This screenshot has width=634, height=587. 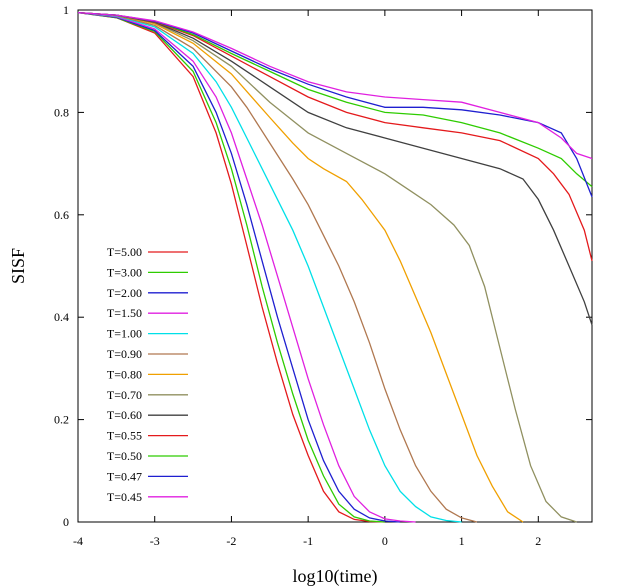 I want to click on legend-label: T=1.00, so click(x=124, y=334).